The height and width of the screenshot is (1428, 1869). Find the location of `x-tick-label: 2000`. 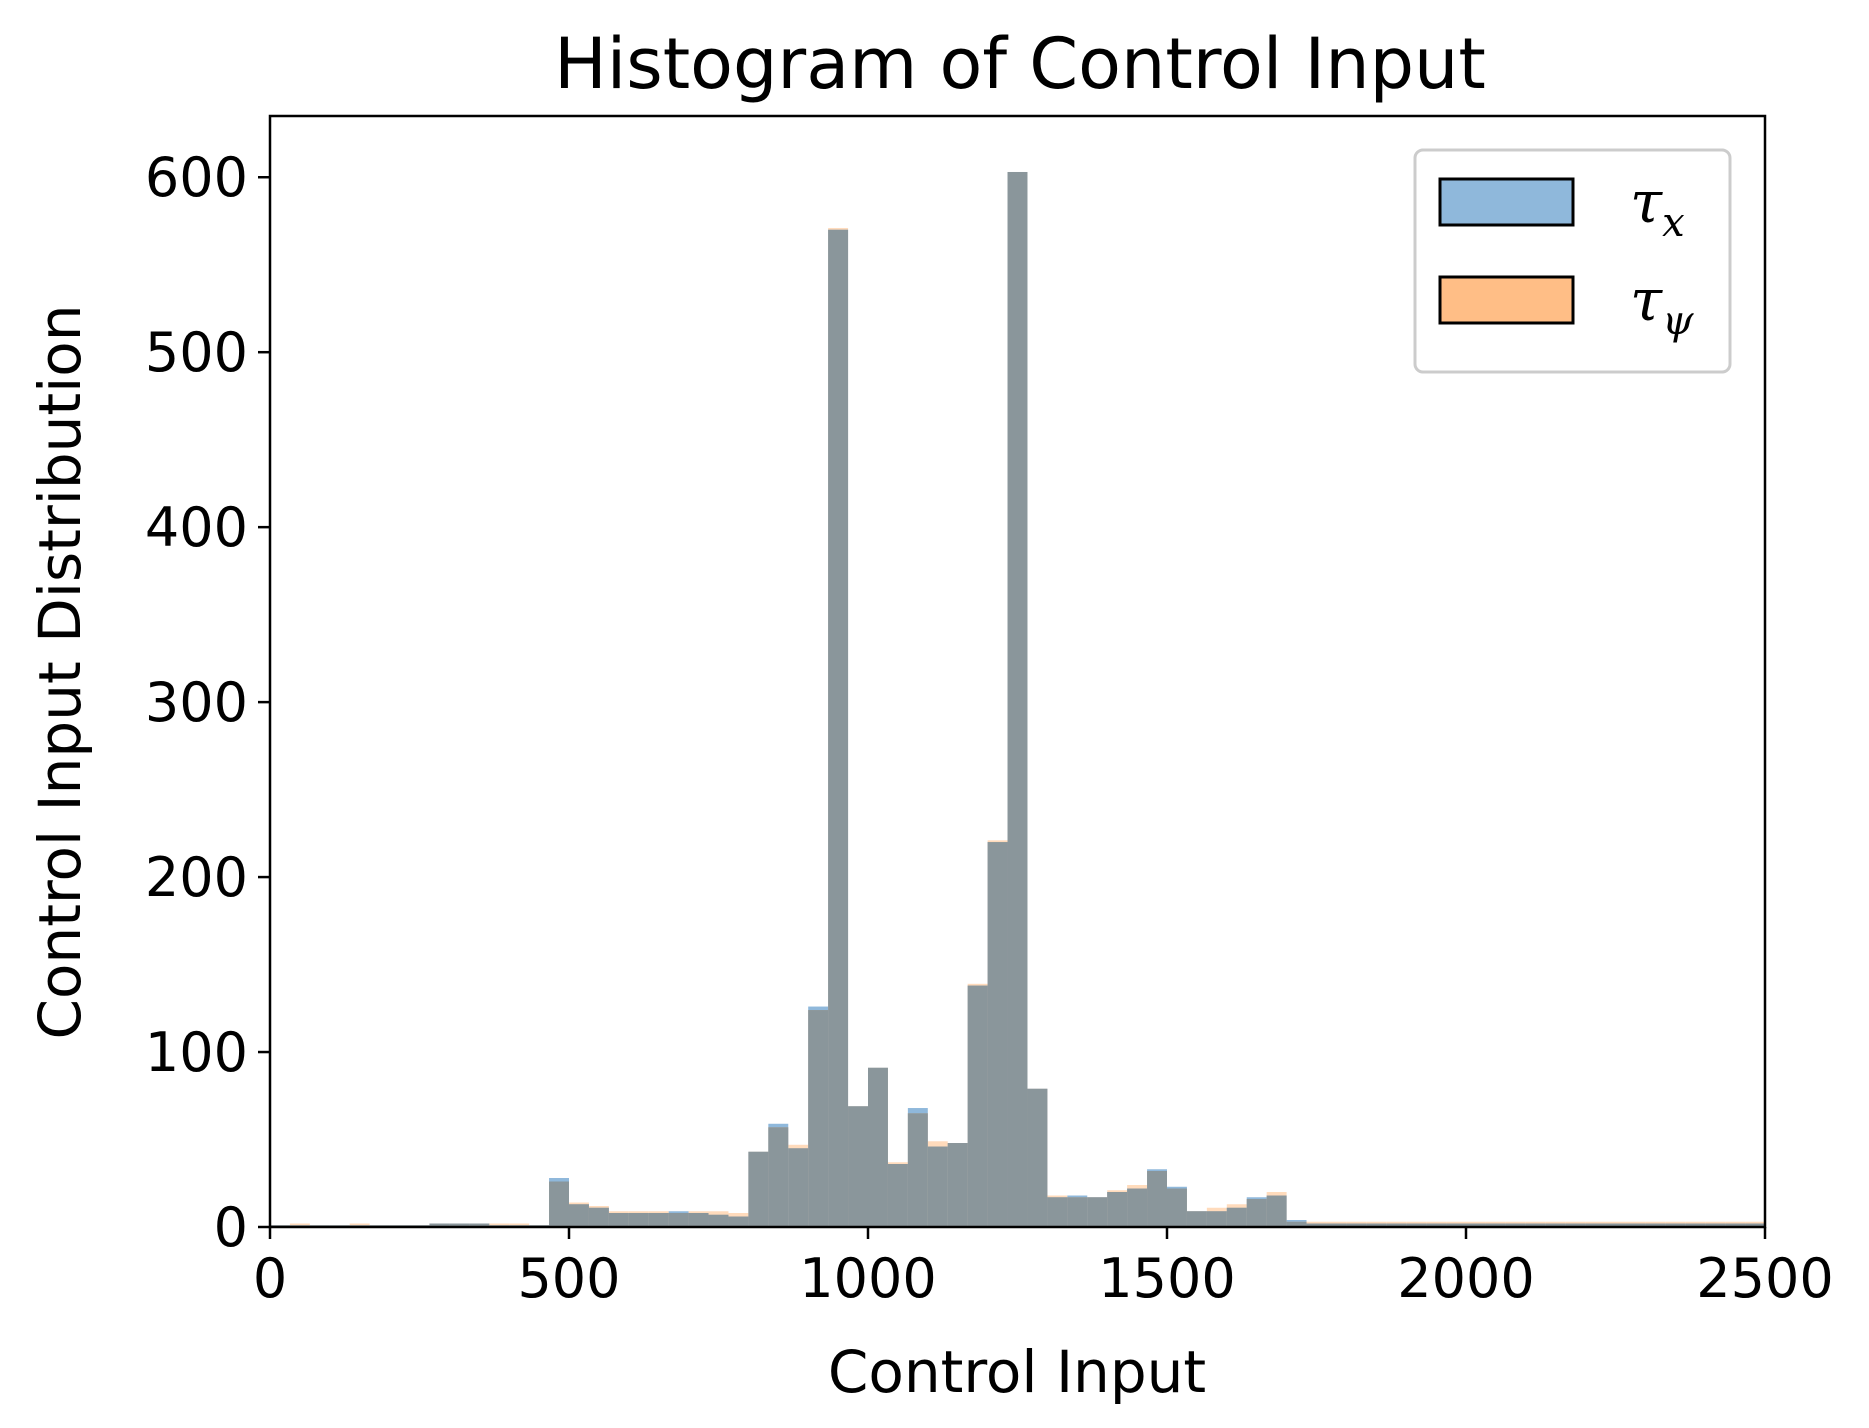

x-tick-label: 2000 is located at coordinates (1465, 1278).